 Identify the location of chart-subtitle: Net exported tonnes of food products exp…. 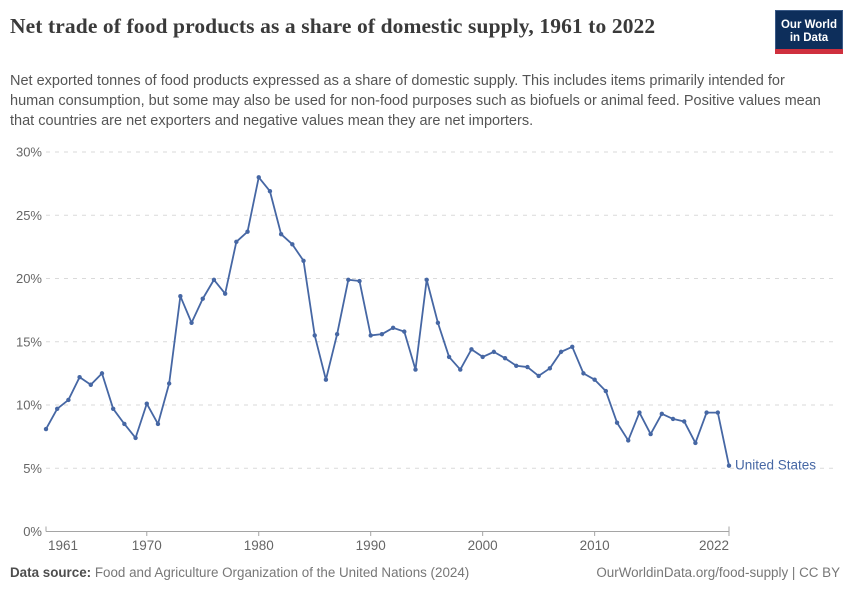
(415, 101).